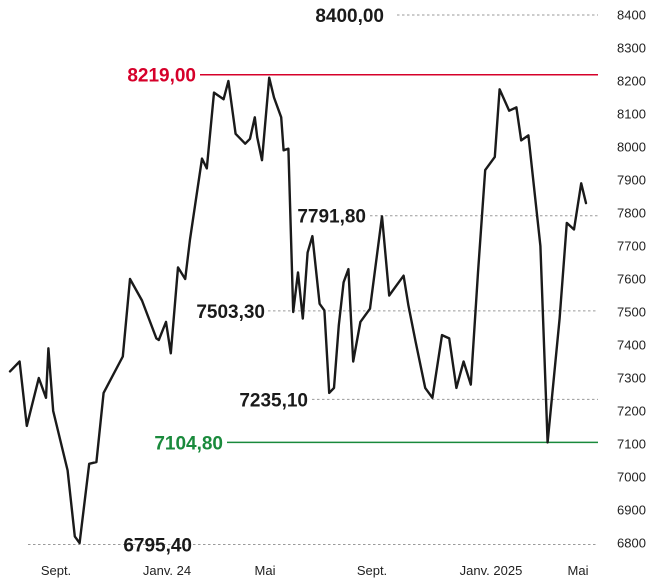  Describe the element at coordinates (161, 76) in the screenshot. I see `level-label: 8219,00` at that location.